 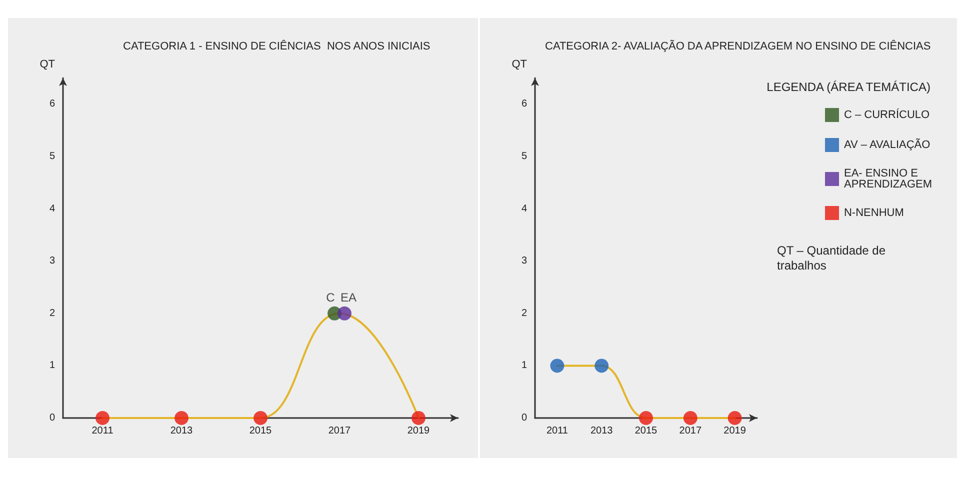 What do you see at coordinates (276, 46) in the screenshot?
I see `chart-title: CATEGORIA 1 - ENSINO DE CIÊNCIAS NOS ANOS INICIAIS` at bounding box center [276, 46].